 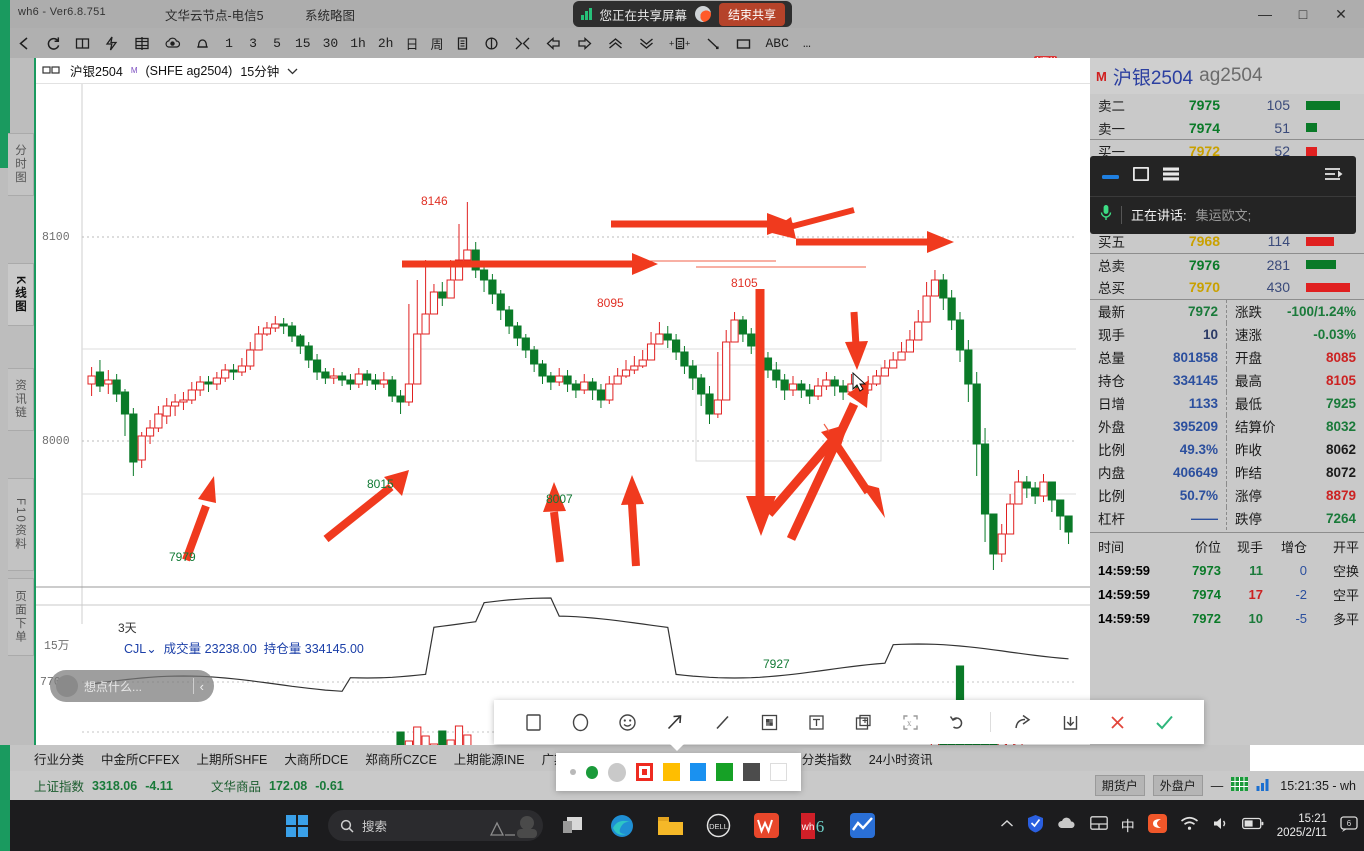 I want to click on voice-meeting-overlay: 正在讲话: 集运欧文;, so click(x=1223, y=195).